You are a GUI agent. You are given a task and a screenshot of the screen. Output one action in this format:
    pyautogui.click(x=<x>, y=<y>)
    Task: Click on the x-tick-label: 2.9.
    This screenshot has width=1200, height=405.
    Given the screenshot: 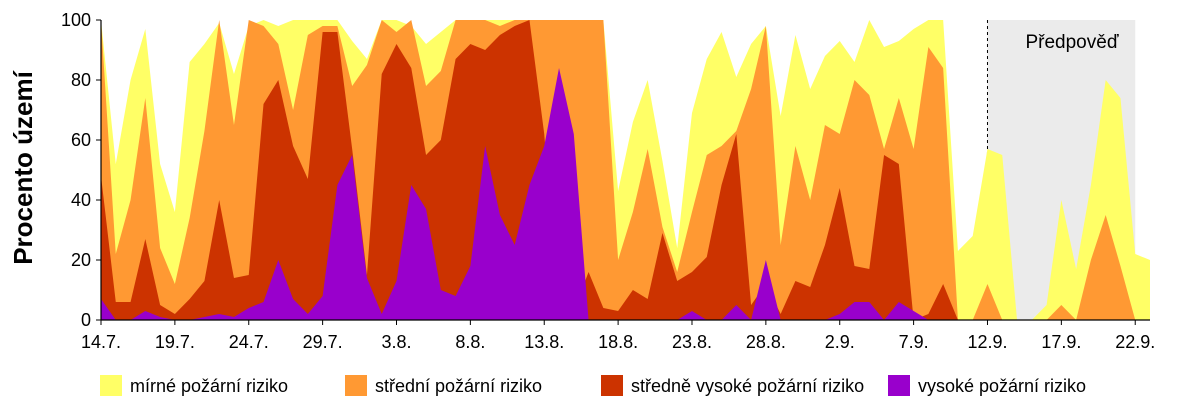 What is the action you would take?
    pyautogui.click(x=840, y=342)
    